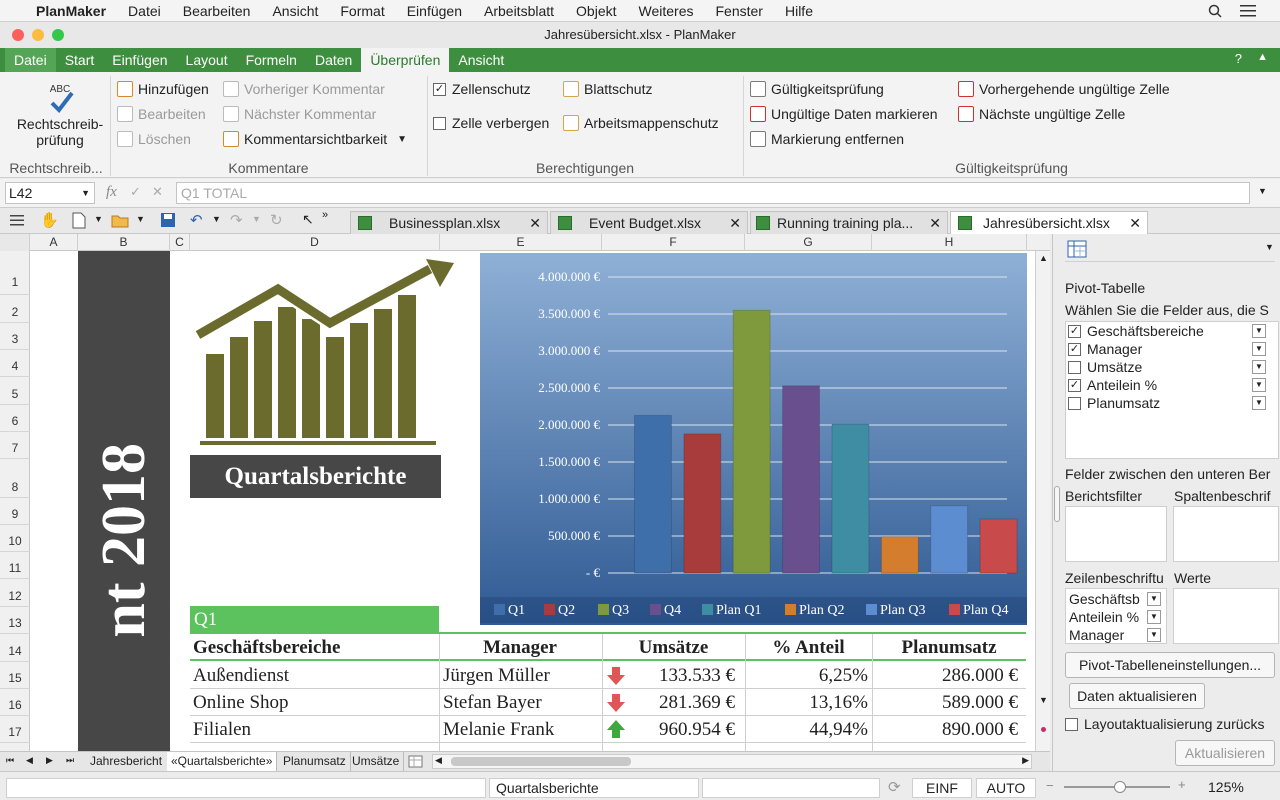 This screenshot has width=1280, height=800. I want to click on row-header-12: 12, so click(15, 593).